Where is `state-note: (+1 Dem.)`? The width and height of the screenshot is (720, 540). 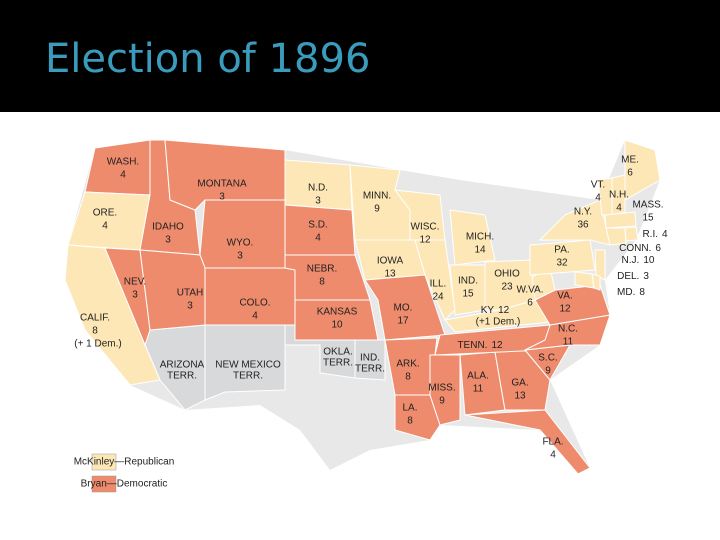
state-note: (+1 Dem.) is located at coordinates (498, 322).